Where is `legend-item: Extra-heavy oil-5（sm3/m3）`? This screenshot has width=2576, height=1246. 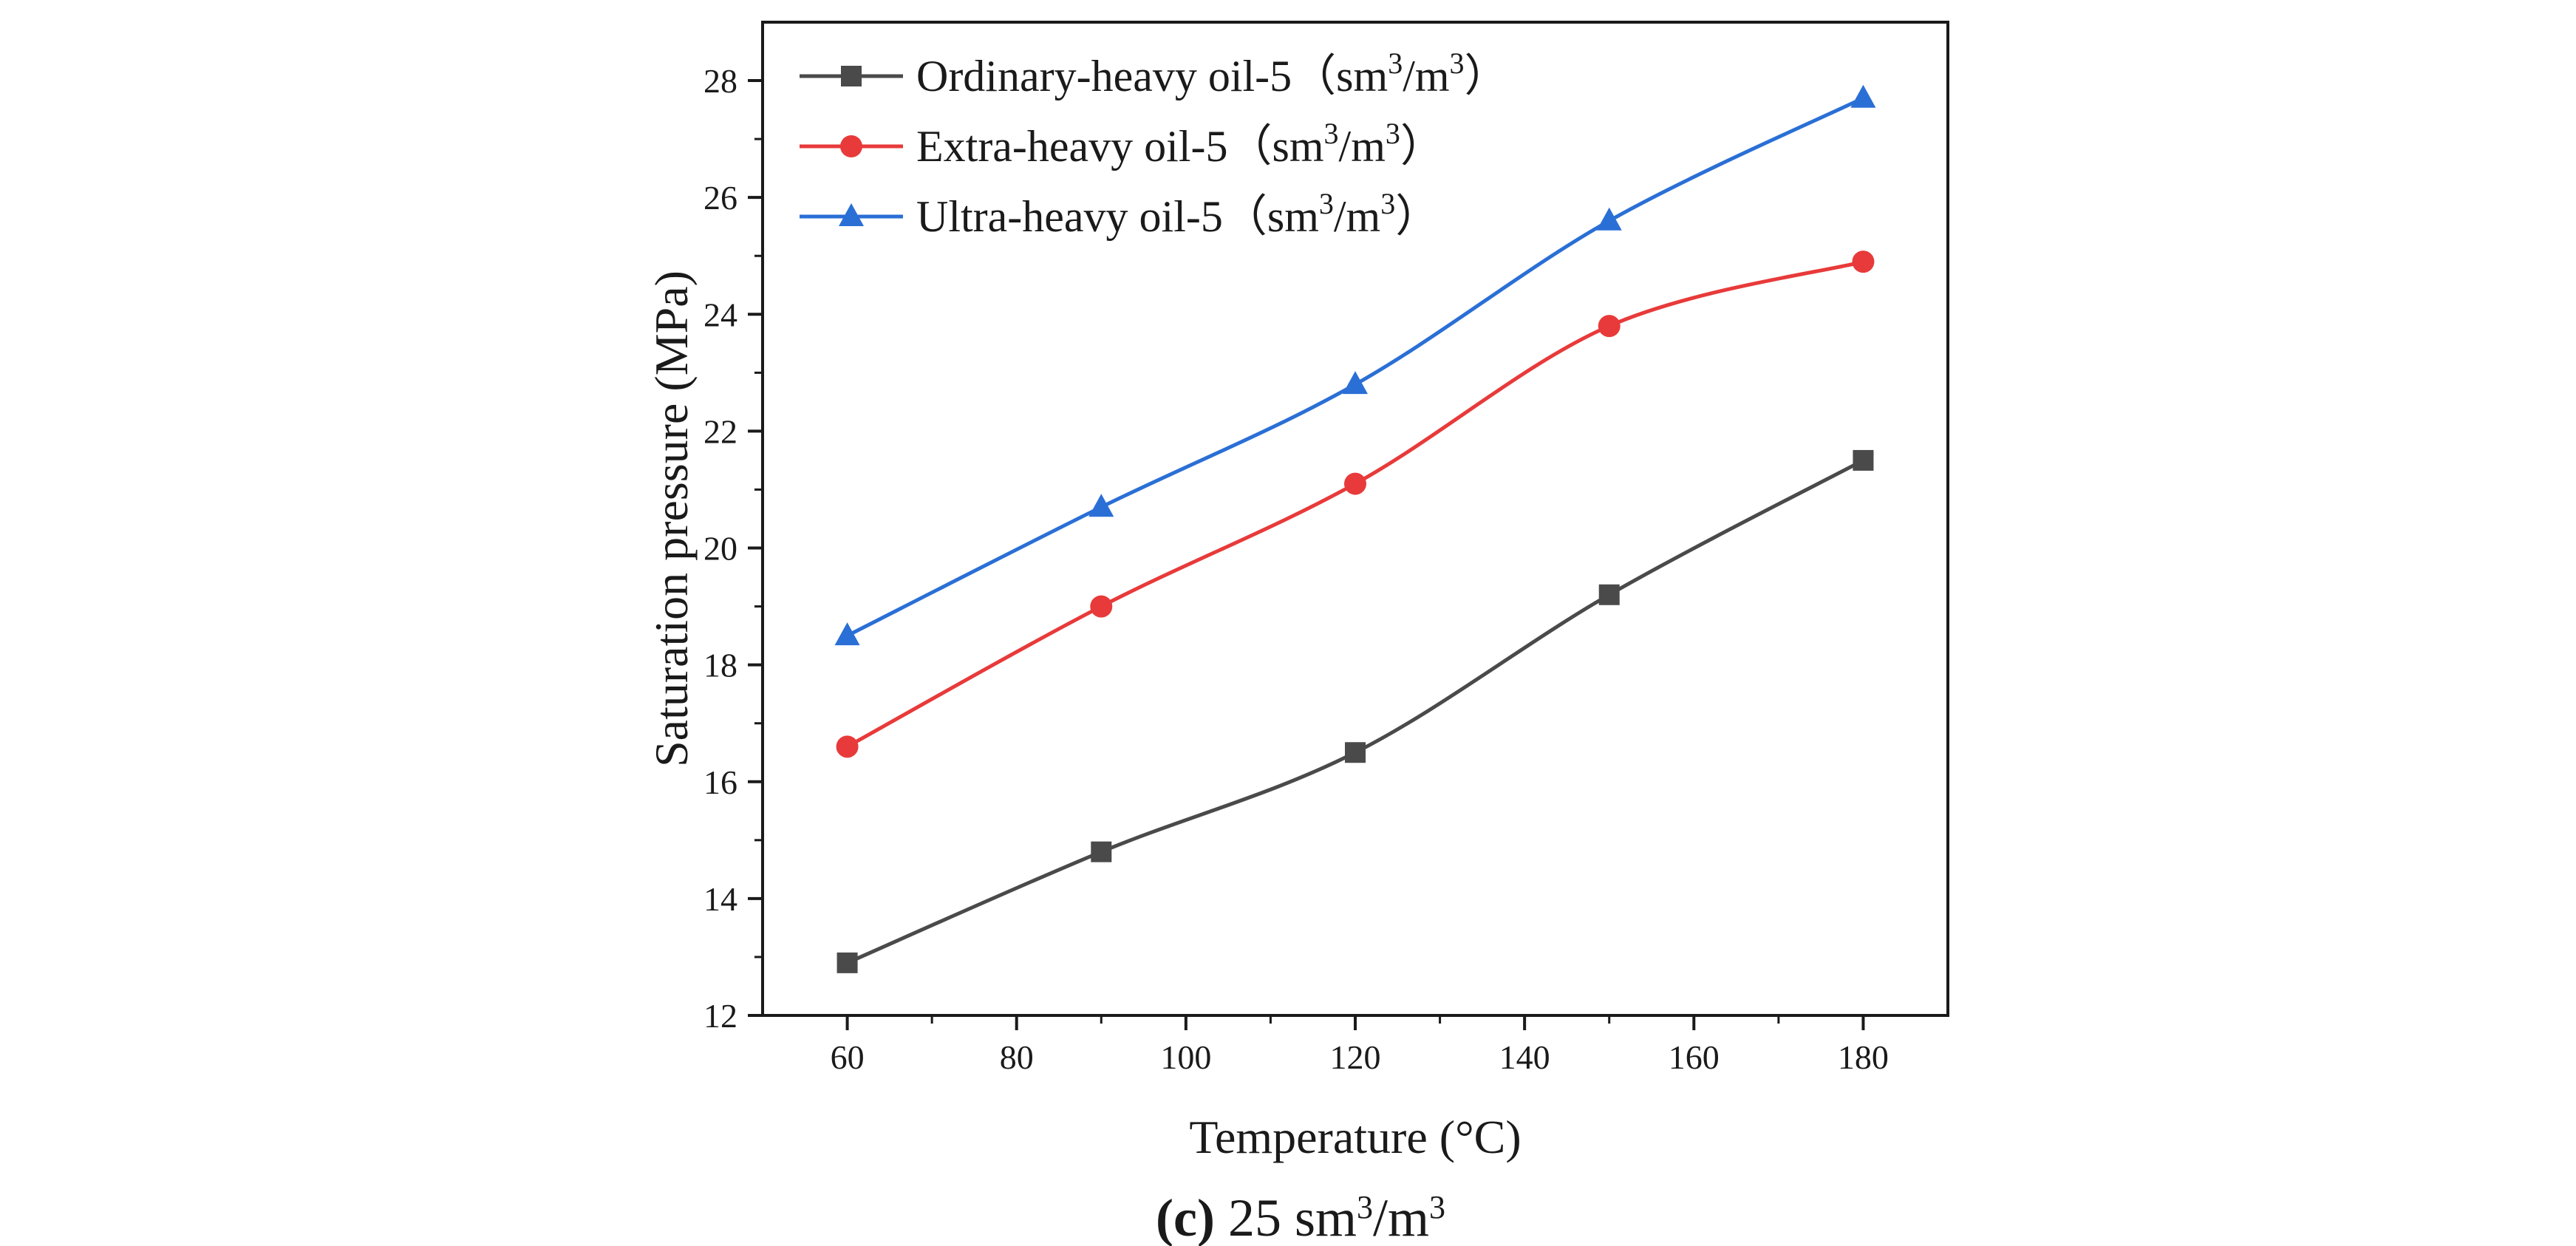 legend-item: Extra-heavy oil-5（sm3/m3） is located at coordinates (1122, 144).